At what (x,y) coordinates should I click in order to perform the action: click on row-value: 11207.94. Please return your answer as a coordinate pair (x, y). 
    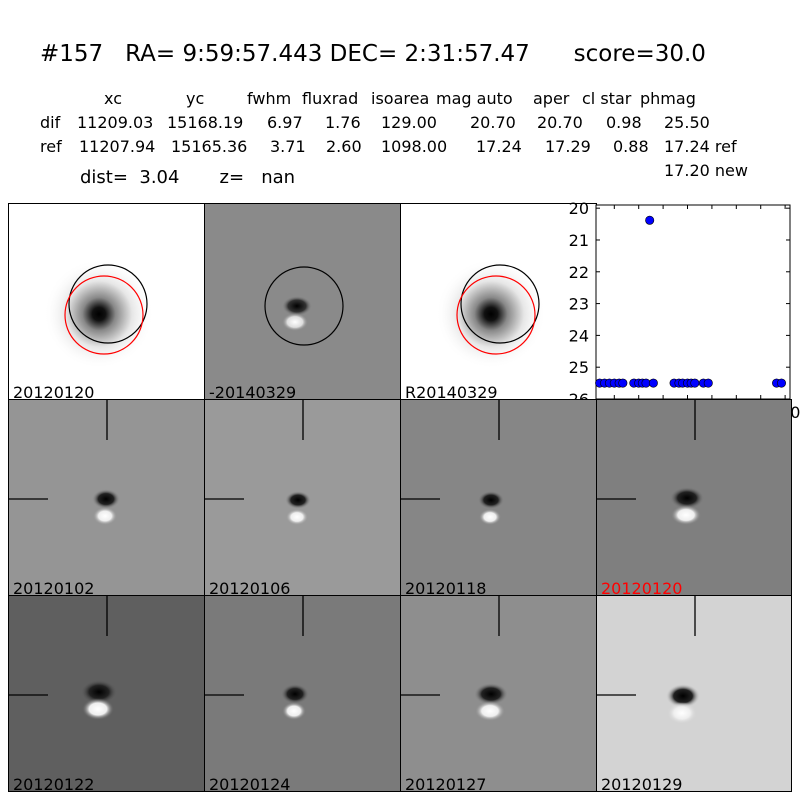
    Looking at the image, I should click on (117, 146).